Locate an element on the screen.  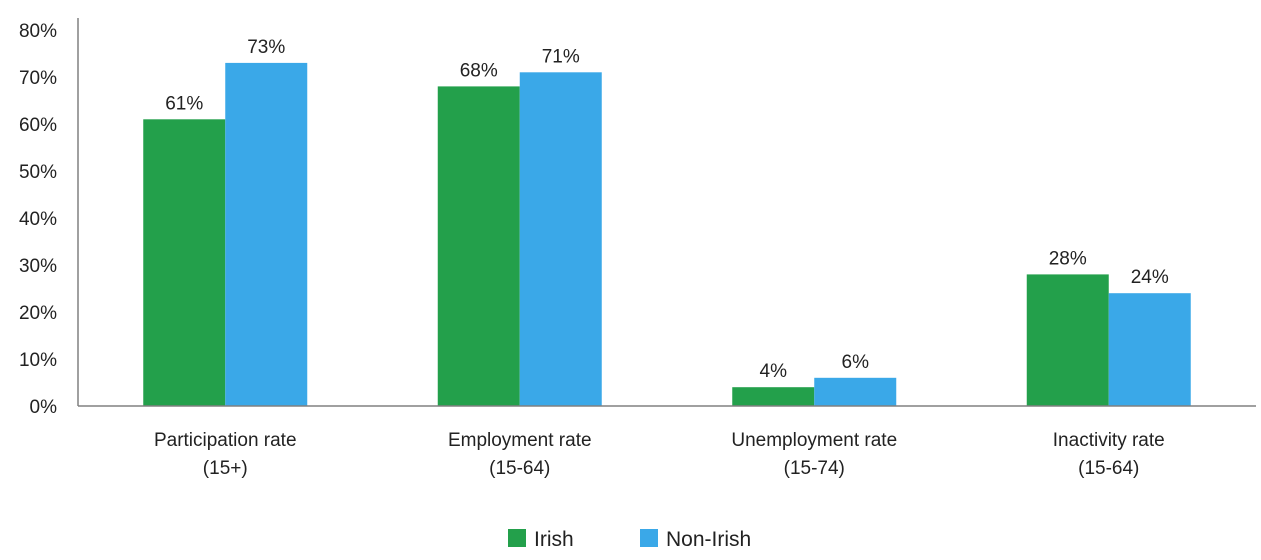
y-tick-label: 60% is located at coordinates (38, 125).